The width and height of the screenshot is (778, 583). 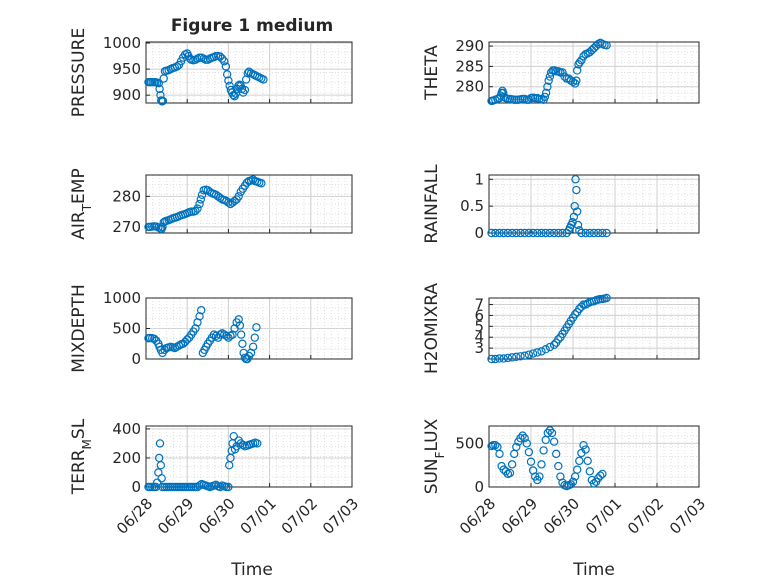 I want to click on y-tick-label: 280, so click(x=126, y=196).